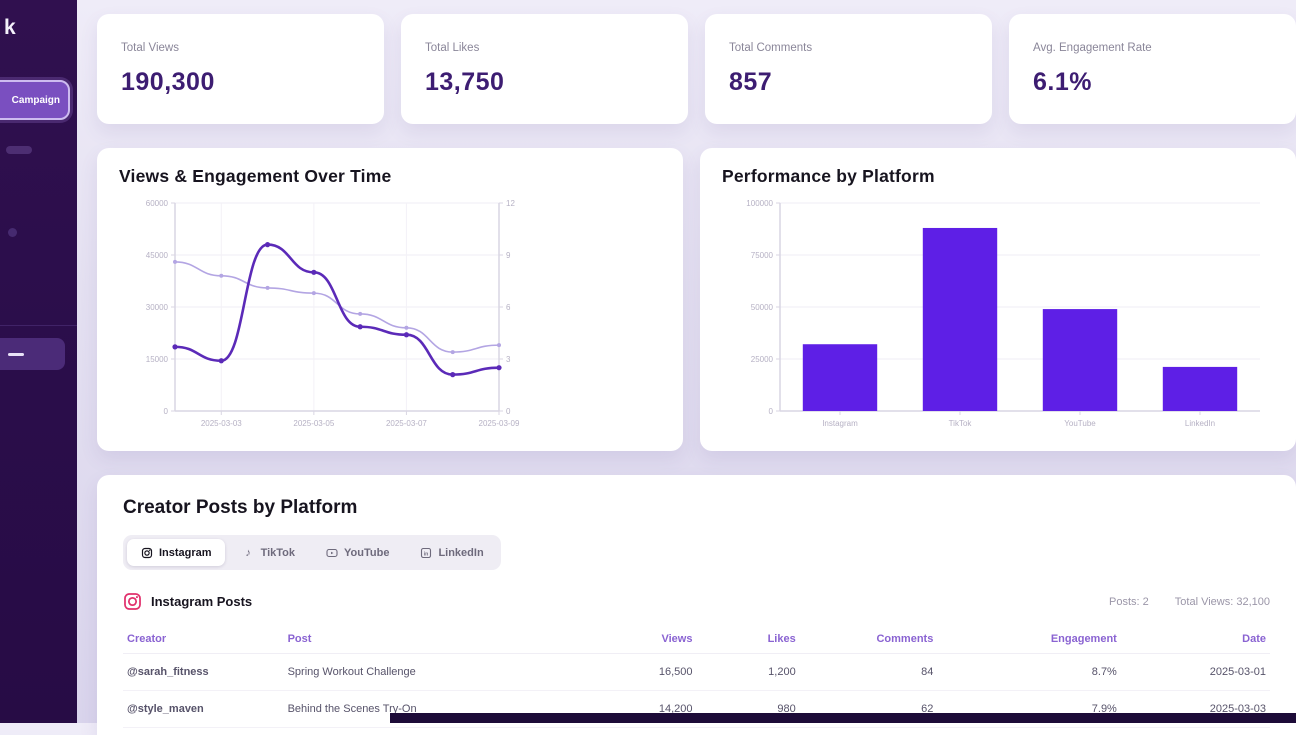 The width and height of the screenshot is (1296, 735). I want to click on stat-label: Avg. Engagement Rate, so click(1092, 48).